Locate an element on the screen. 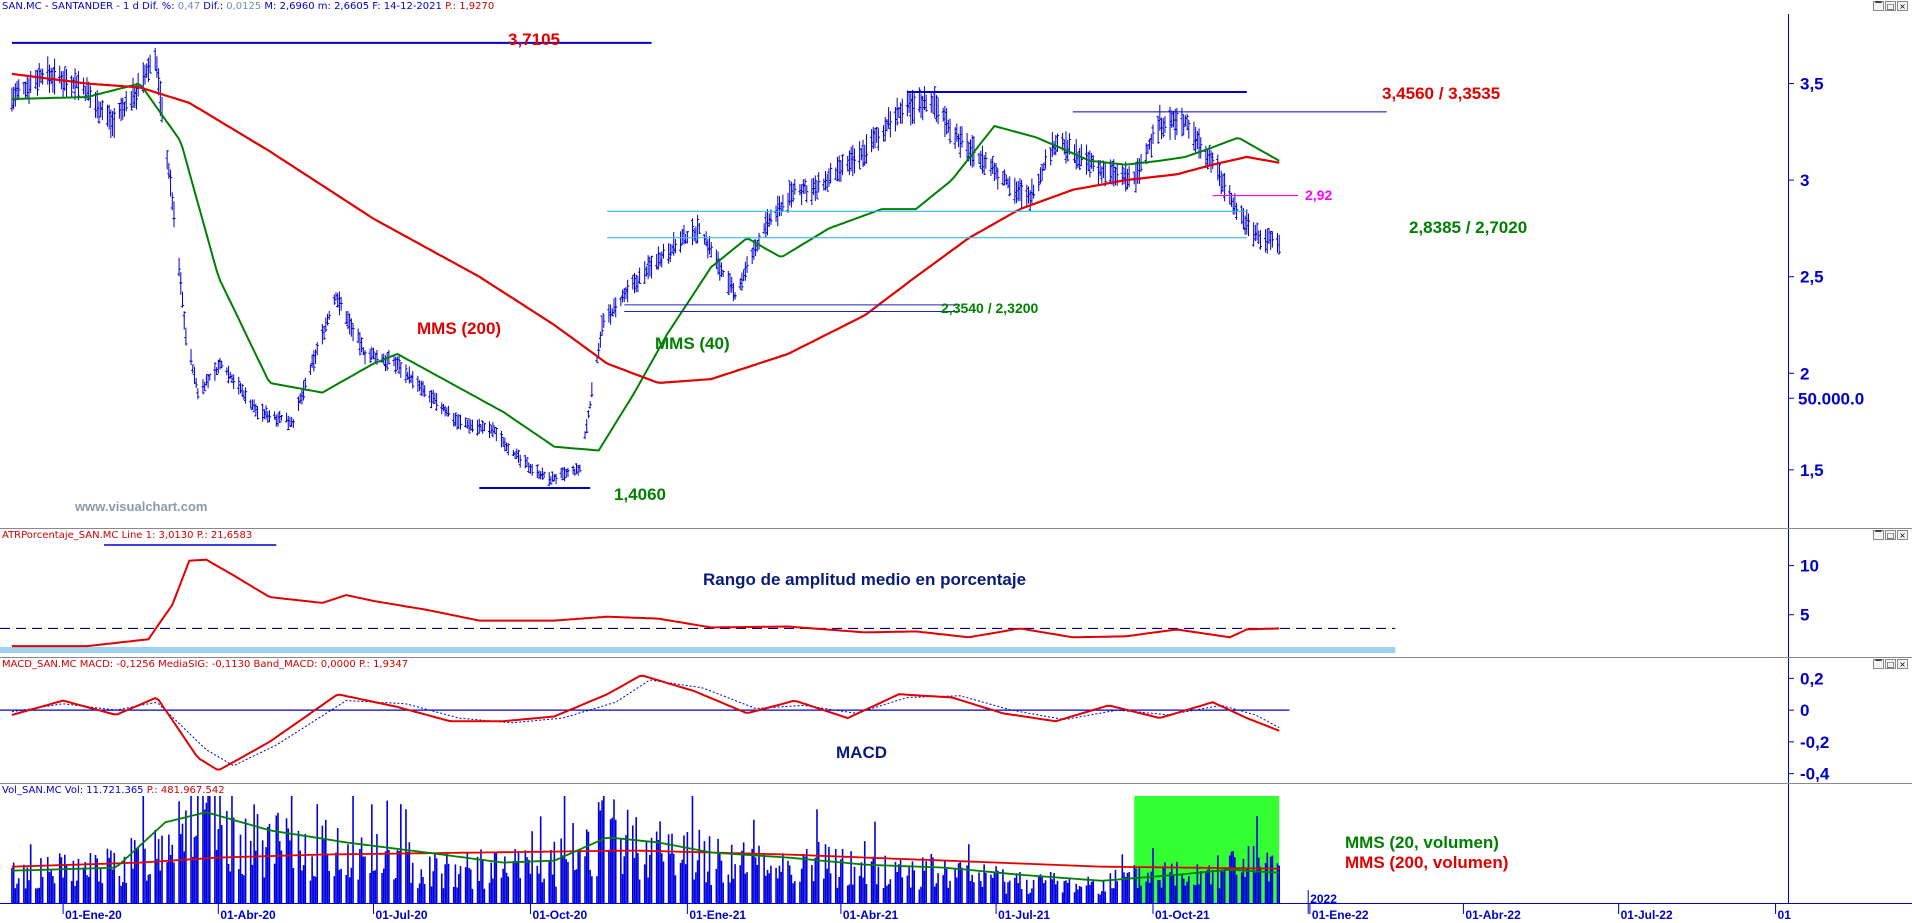 This screenshot has width=1912, height=923. title-part: P.: 1,9270 is located at coordinates (470, 6).